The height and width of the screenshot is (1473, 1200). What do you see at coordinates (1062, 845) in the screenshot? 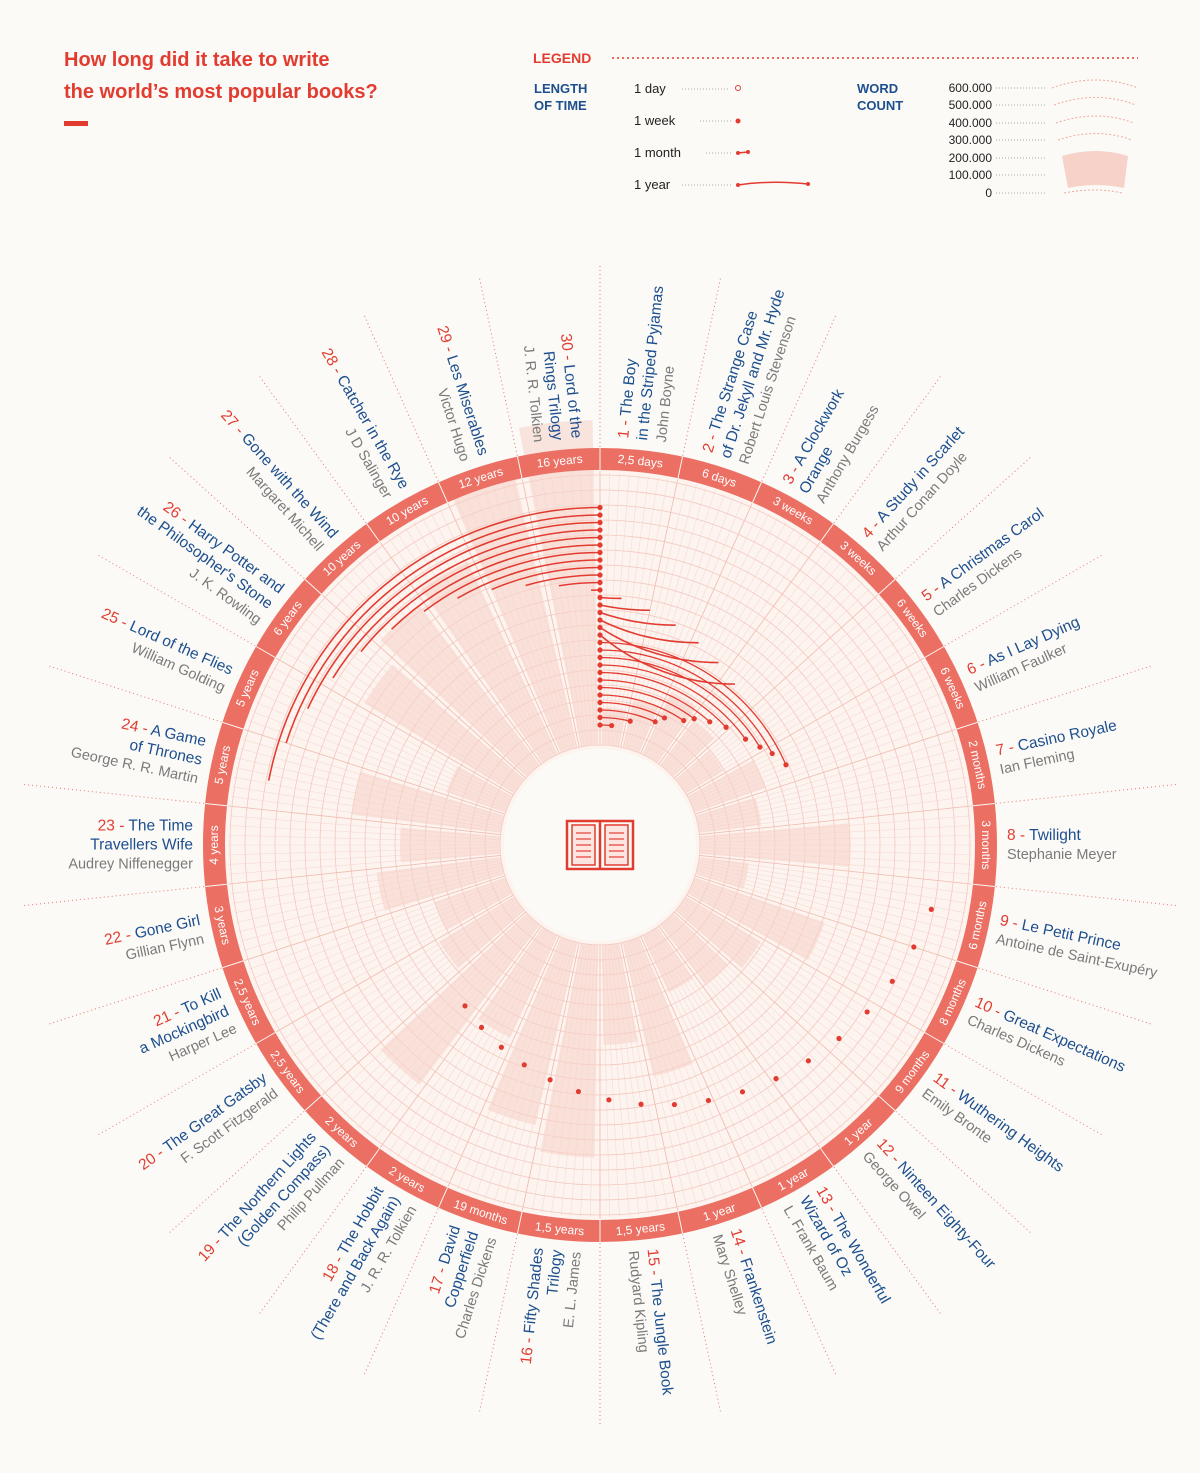
I see `book-label-8: 8 - Twilight Stephanie Meyer` at bounding box center [1062, 845].